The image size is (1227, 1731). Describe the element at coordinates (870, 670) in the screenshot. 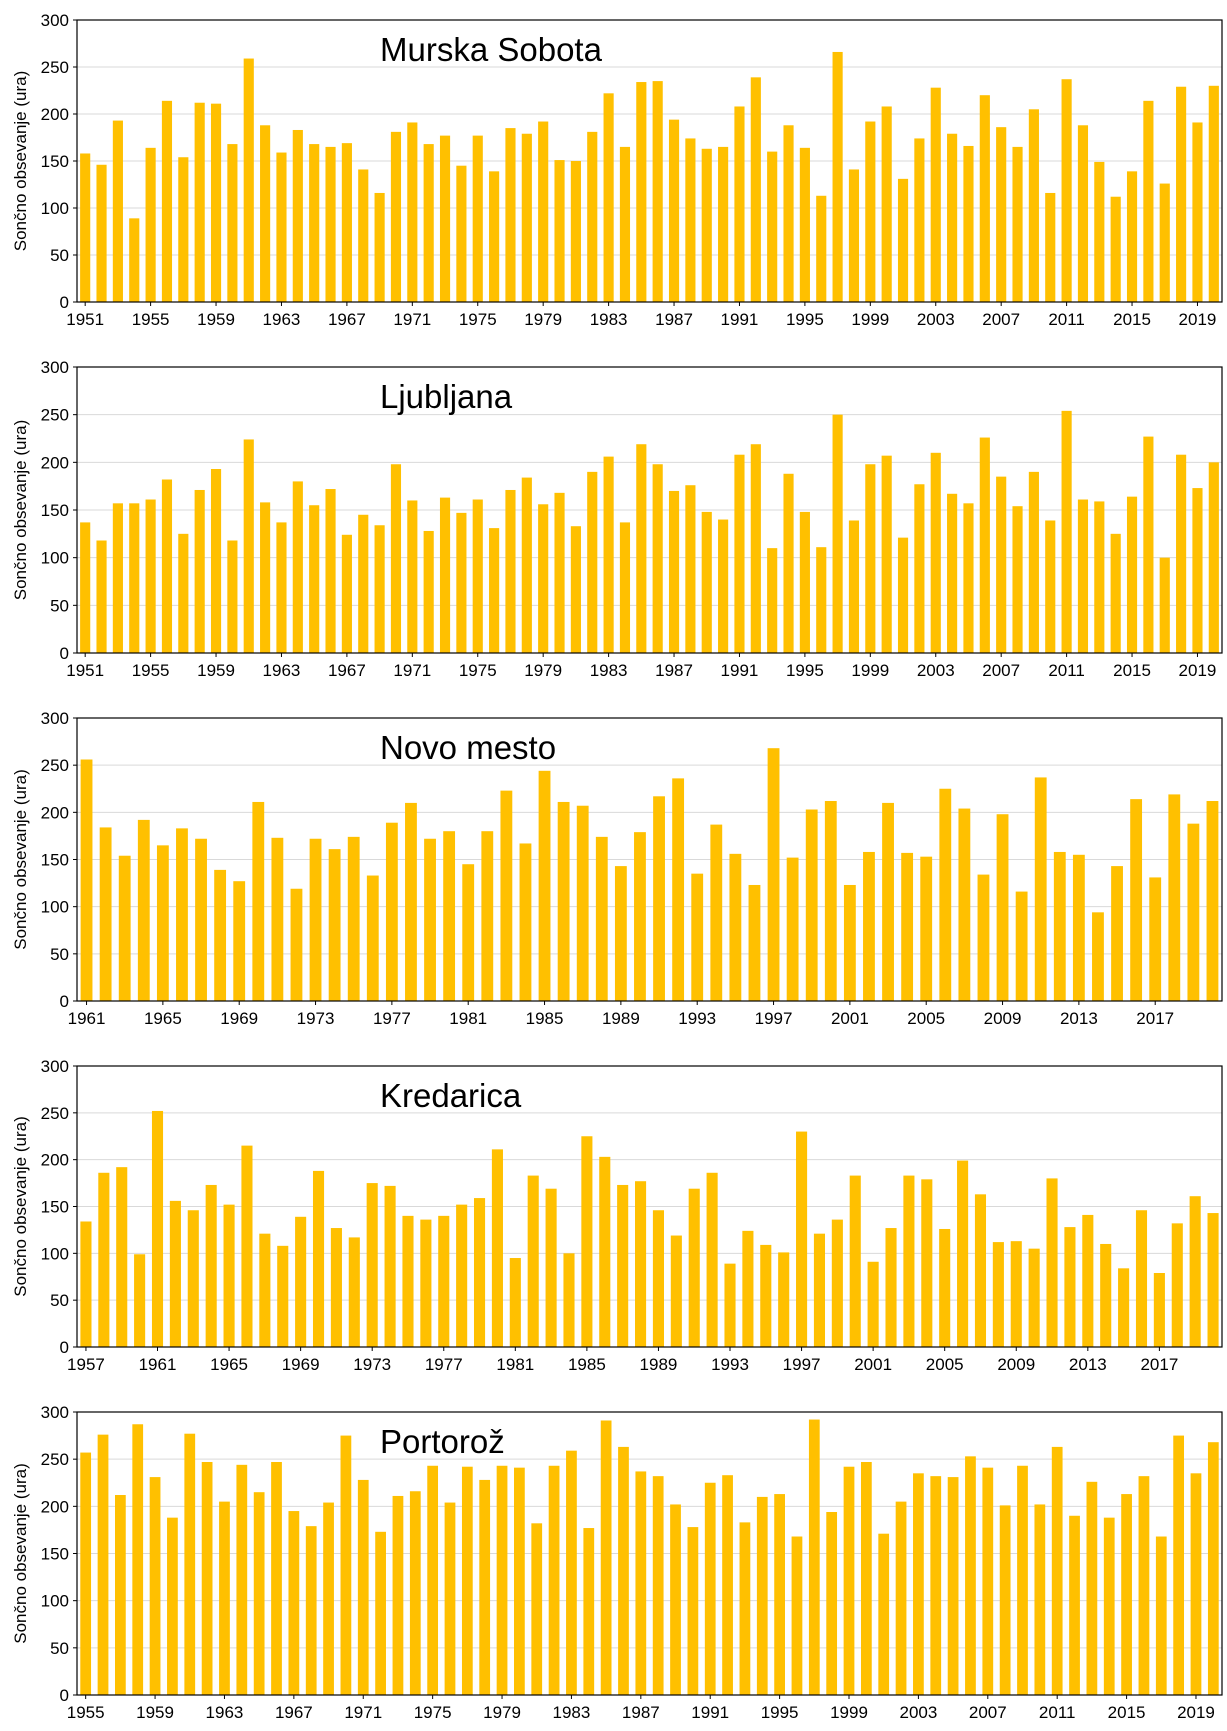

I see `x-tick-label: 1999` at that location.